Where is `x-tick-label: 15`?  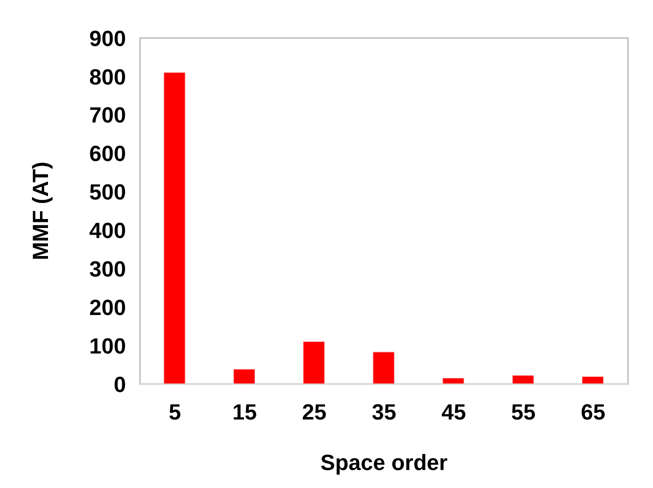
x-tick-label: 15 is located at coordinates (244, 412).